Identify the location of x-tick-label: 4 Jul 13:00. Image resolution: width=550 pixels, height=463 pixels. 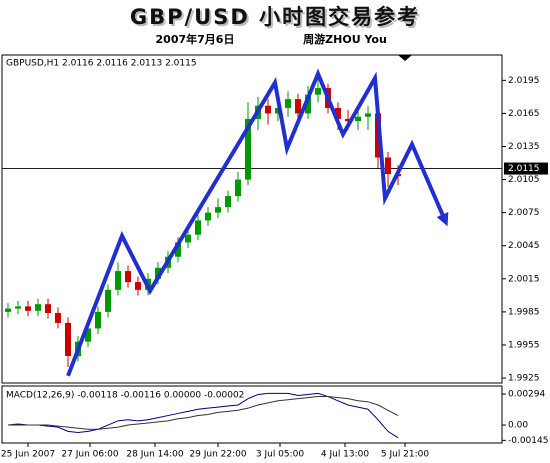
(345, 455).